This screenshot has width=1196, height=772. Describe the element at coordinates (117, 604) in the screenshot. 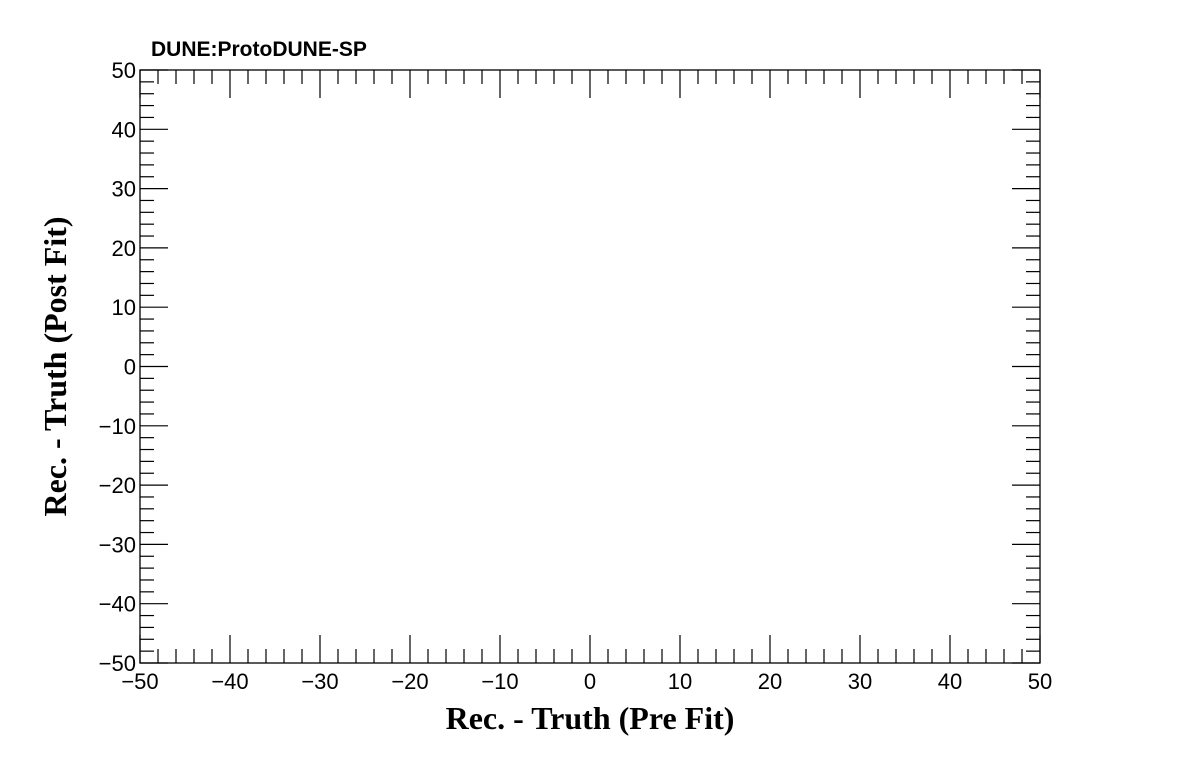

I see `y-tick-label: −40` at that location.